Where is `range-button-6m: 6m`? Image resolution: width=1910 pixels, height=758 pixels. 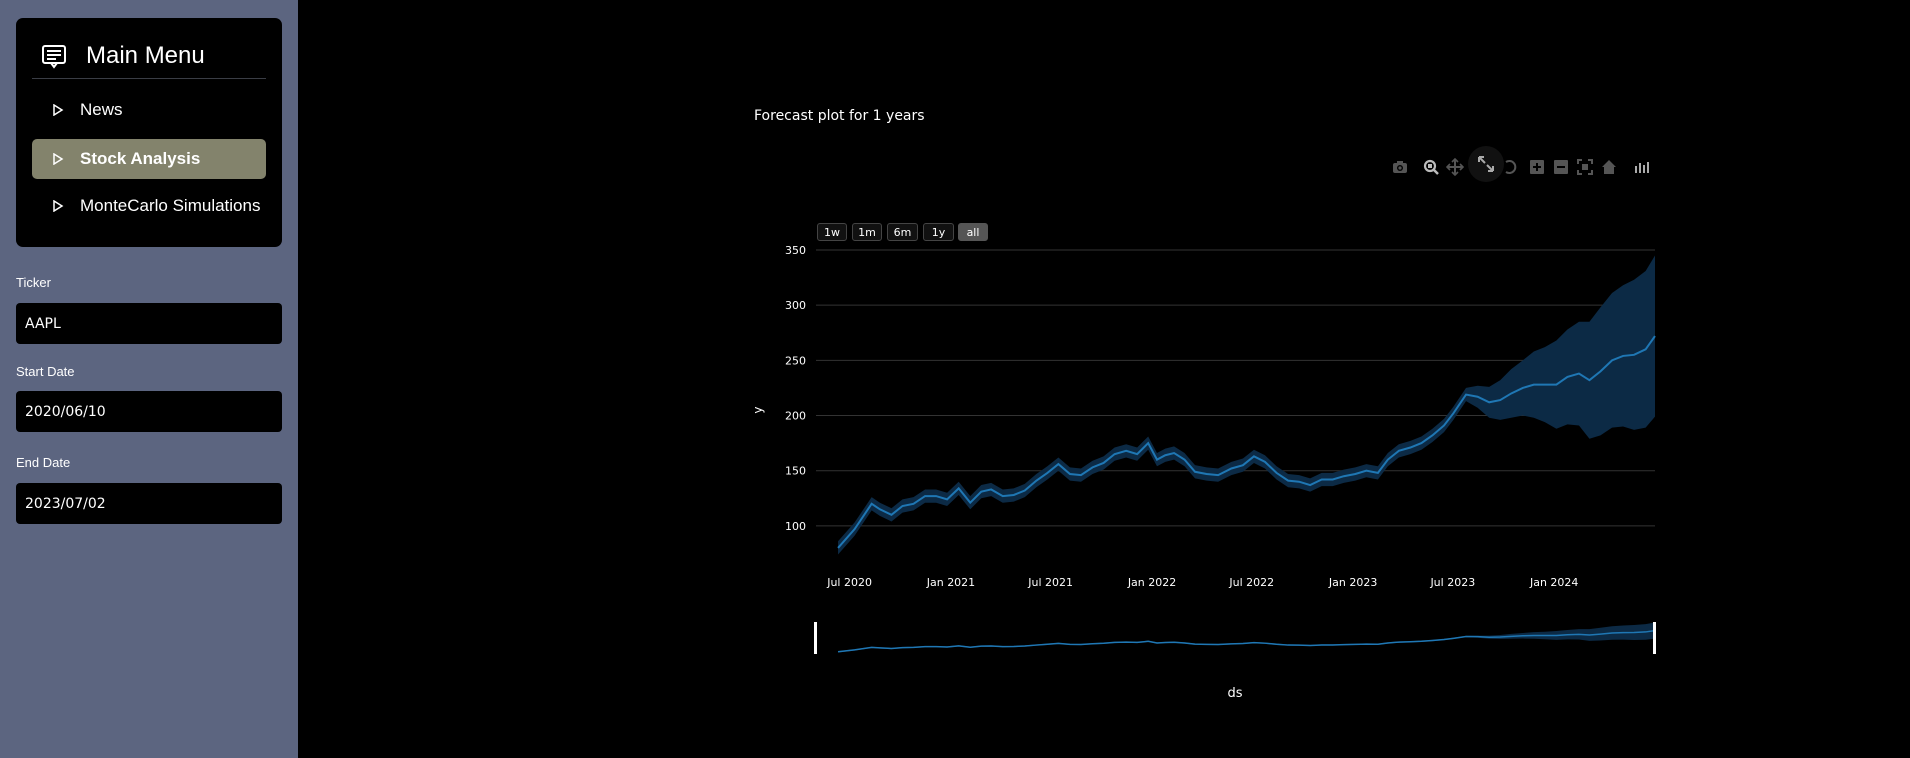
range-button-6m: 6m is located at coordinates (902, 232).